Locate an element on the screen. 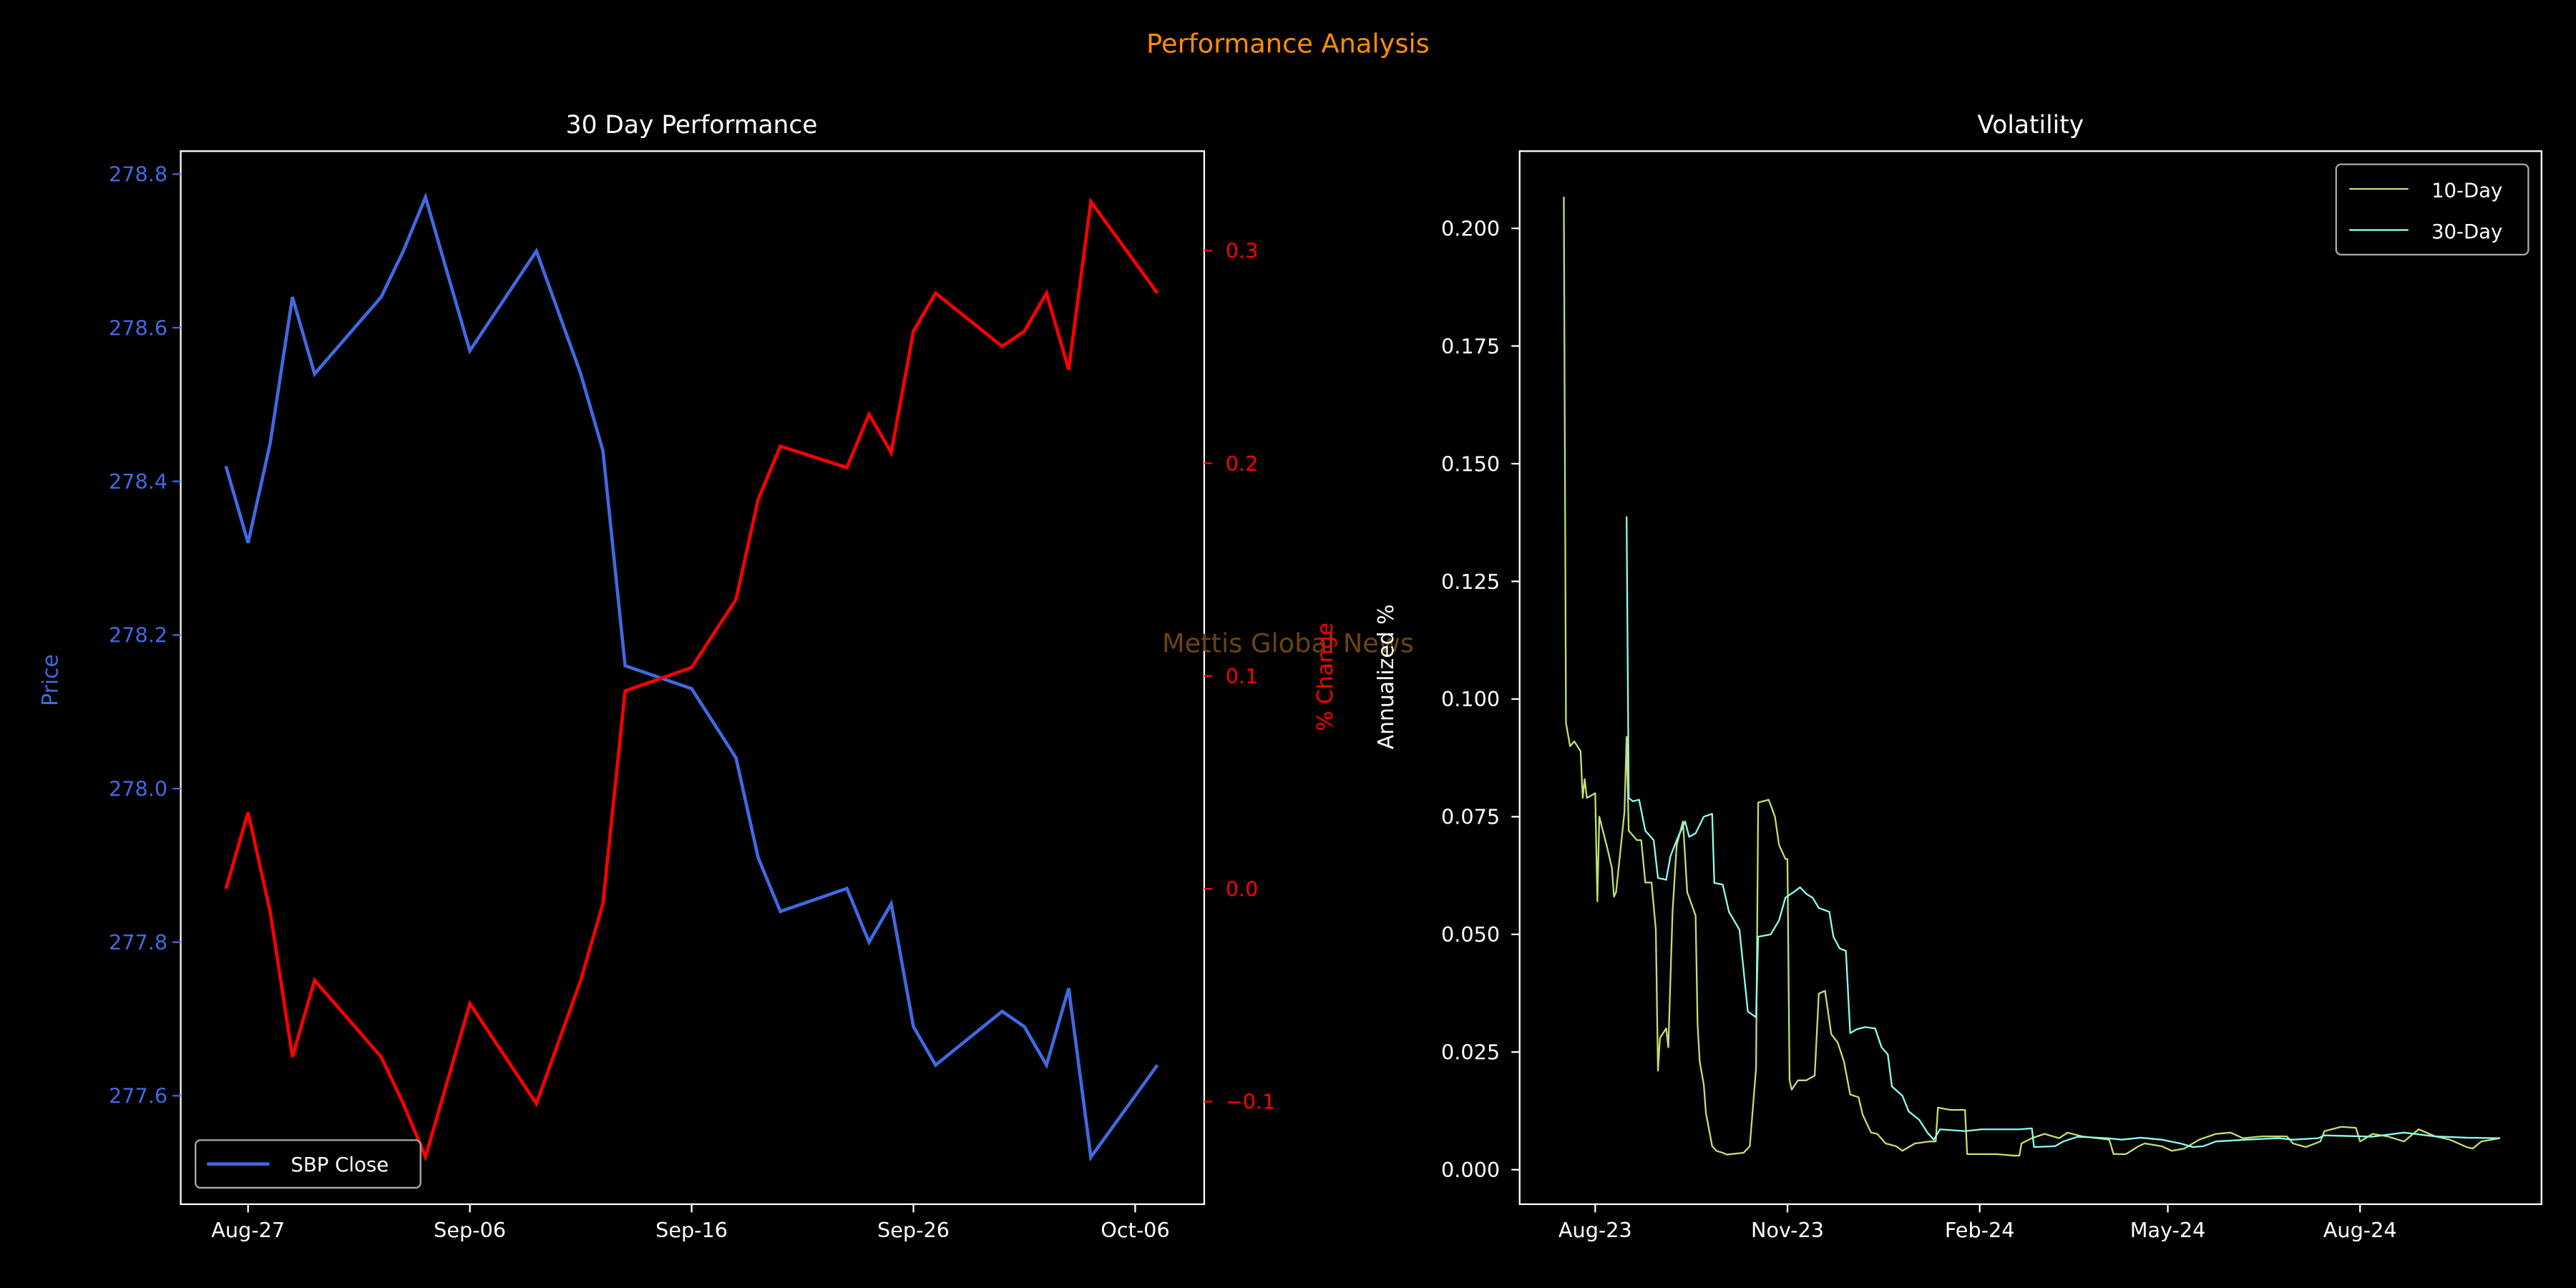 Image resolution: width=2576 pixels, height=1288 pixels. legend-label: SBP Close is located at coordinates (340, 1164).